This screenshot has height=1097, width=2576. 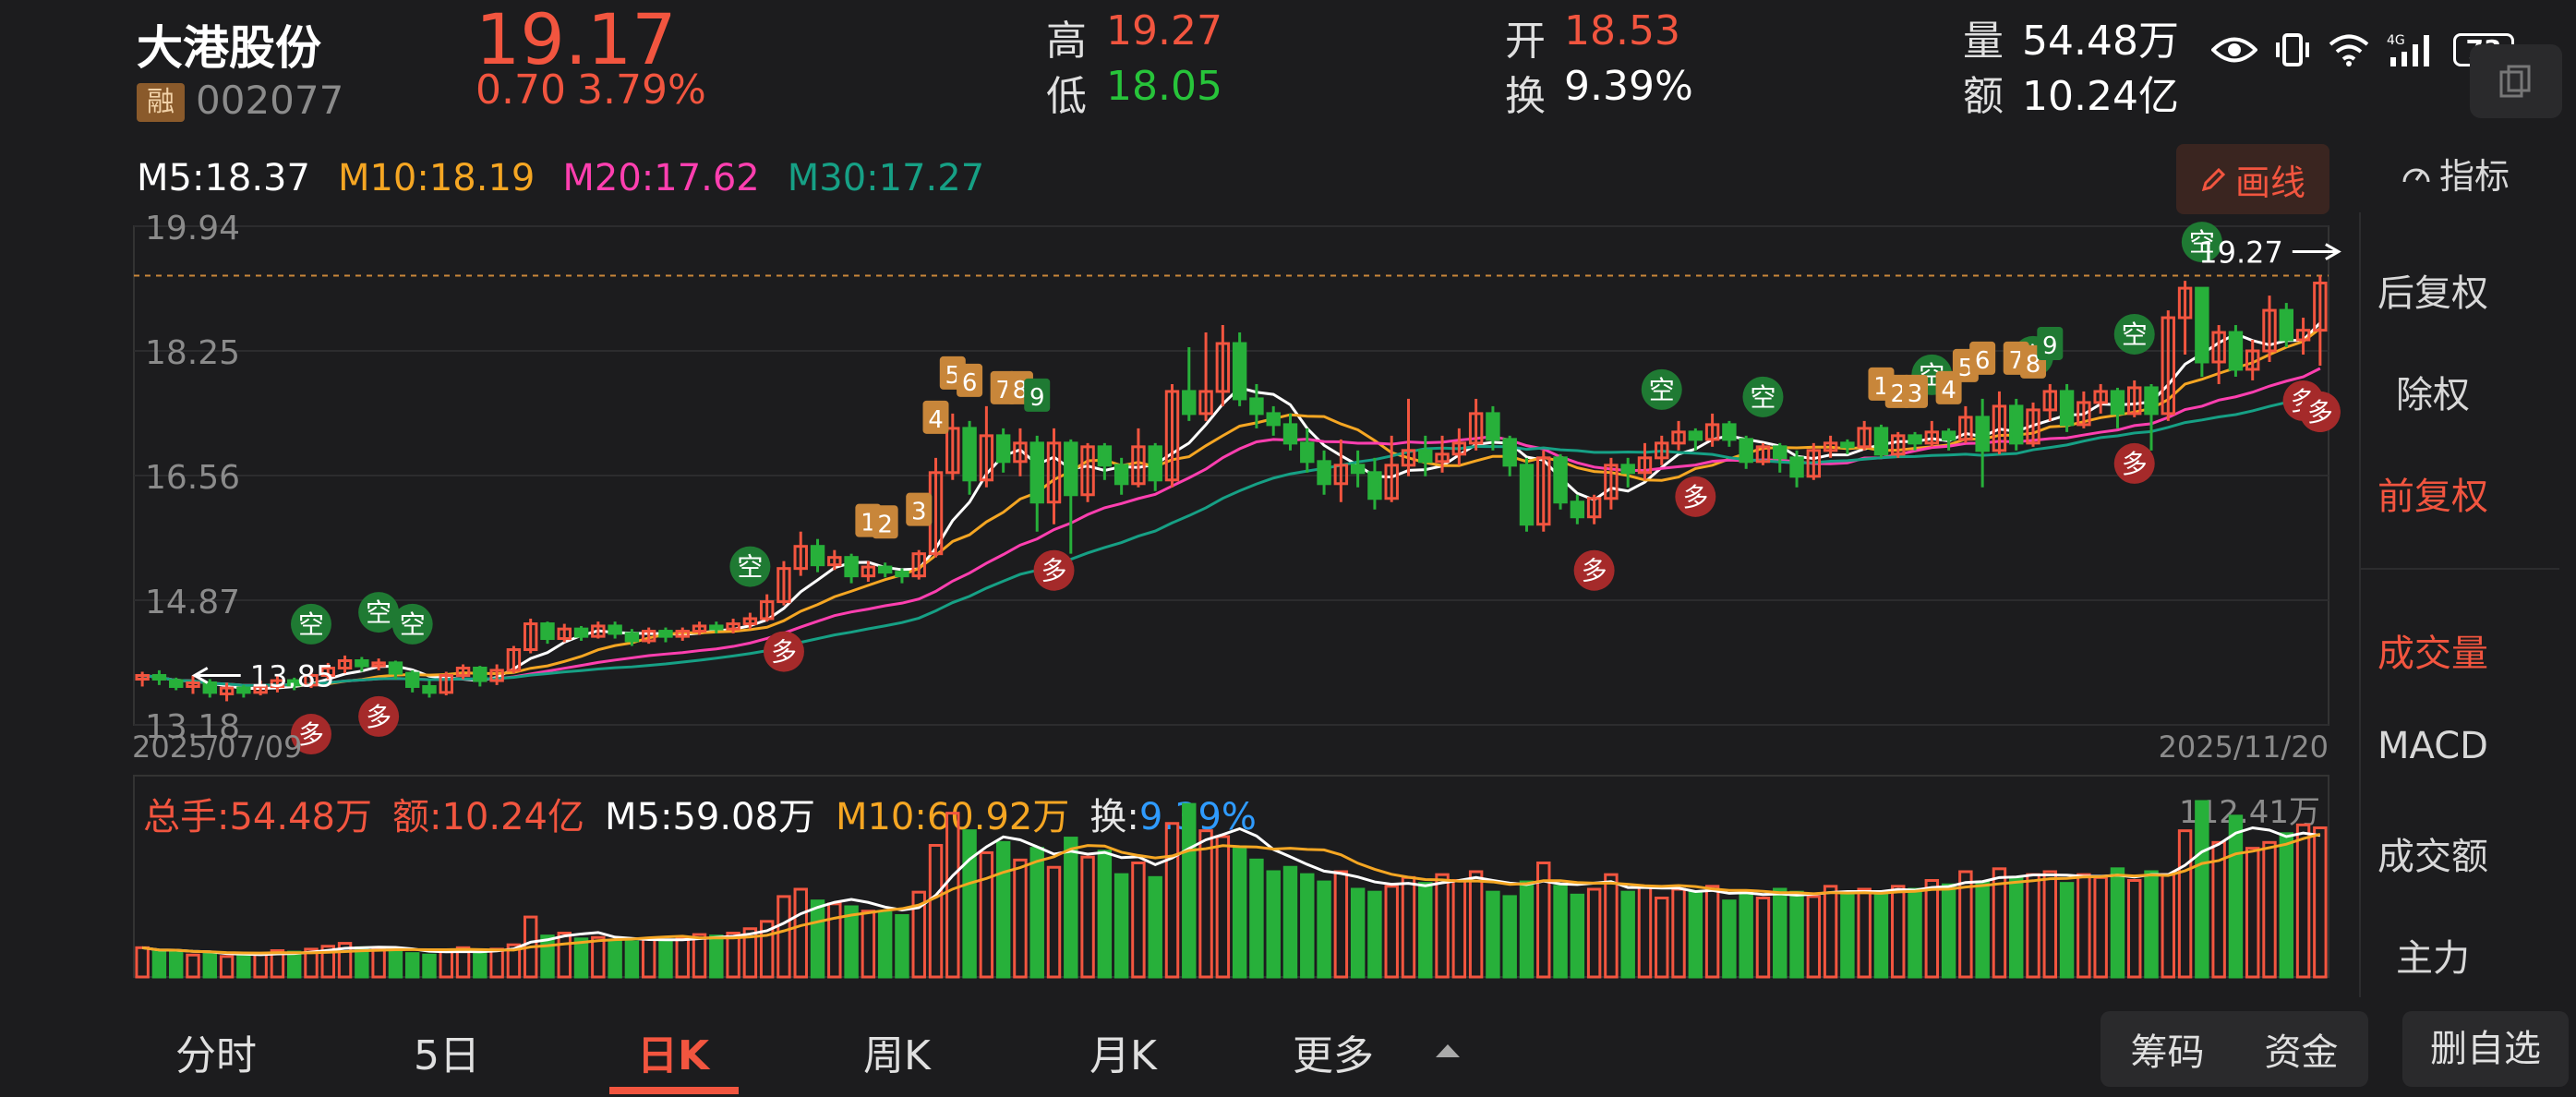 What do you see at coordinates (750, 566) in the screenshot?
I see `sell-signal-marker` at bounding box center [750, 566].